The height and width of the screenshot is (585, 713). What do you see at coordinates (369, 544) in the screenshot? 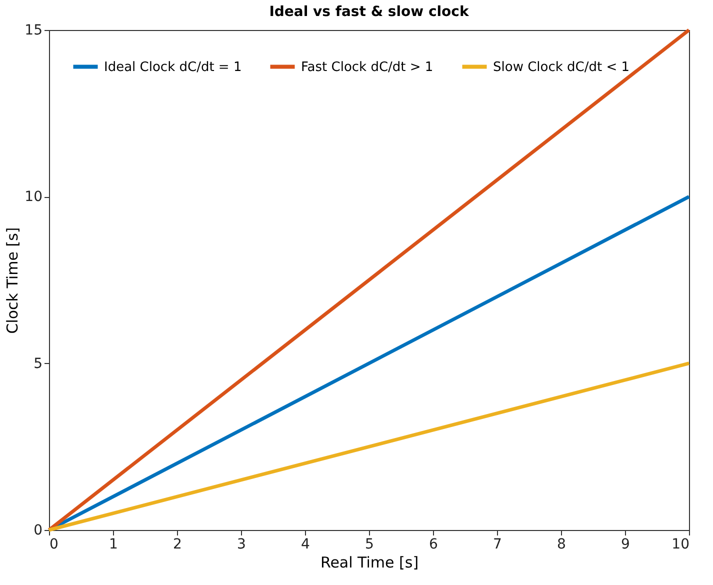
I see `x-tick-label: 5` at bounding box center [369, 544].